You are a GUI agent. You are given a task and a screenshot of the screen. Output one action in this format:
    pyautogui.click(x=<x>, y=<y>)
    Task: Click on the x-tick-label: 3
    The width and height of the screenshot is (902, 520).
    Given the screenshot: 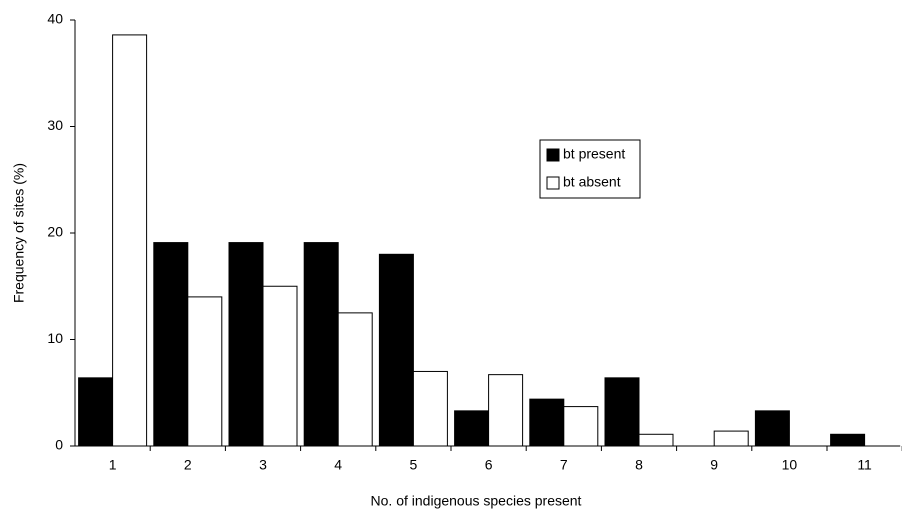 What is the action you would take?
    pyautogui.click(x=263, y=465)
    